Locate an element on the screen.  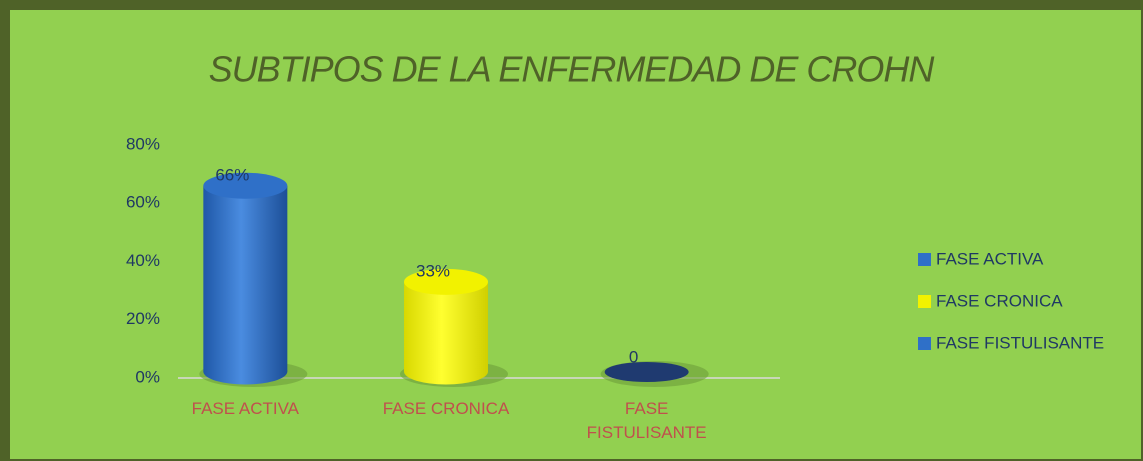
y-tick-label: 80% is located at coordinates (143, 143).